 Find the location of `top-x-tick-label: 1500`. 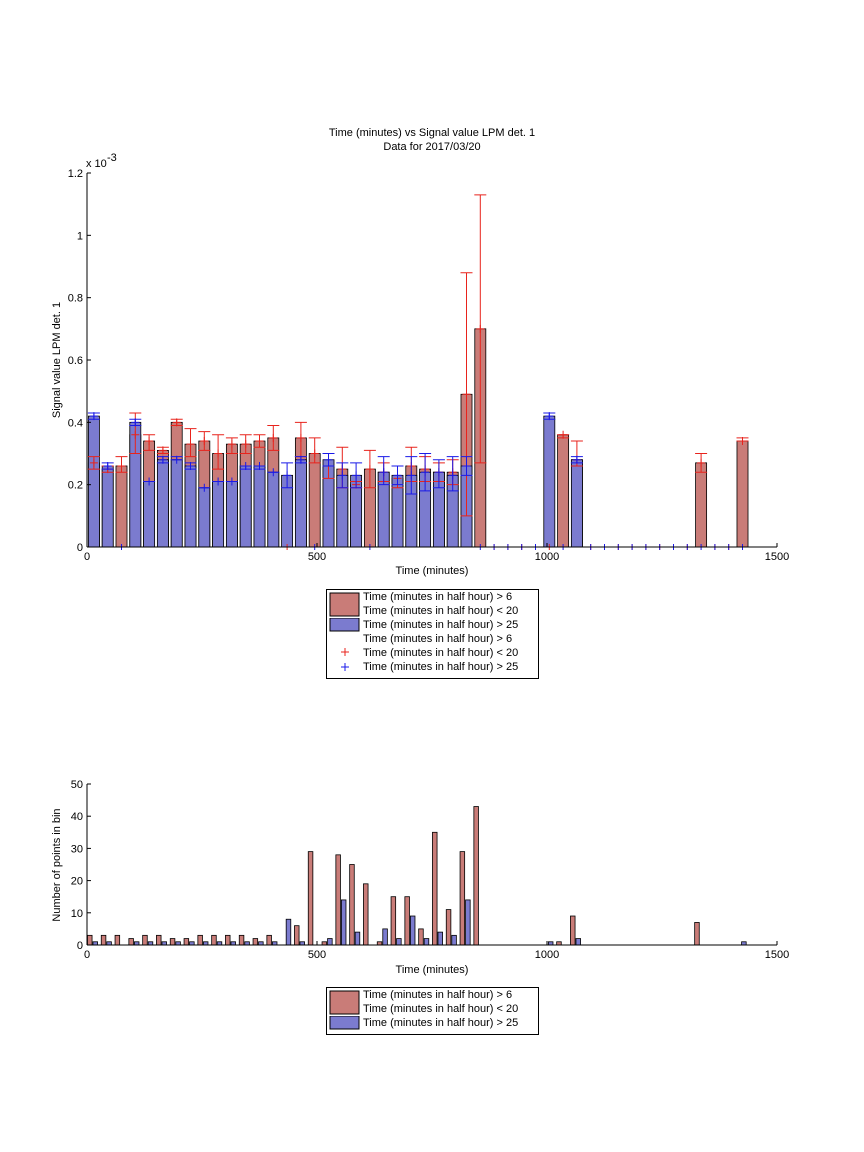

top-x-tick-label: 1500 is located at coordinates (777, 557).